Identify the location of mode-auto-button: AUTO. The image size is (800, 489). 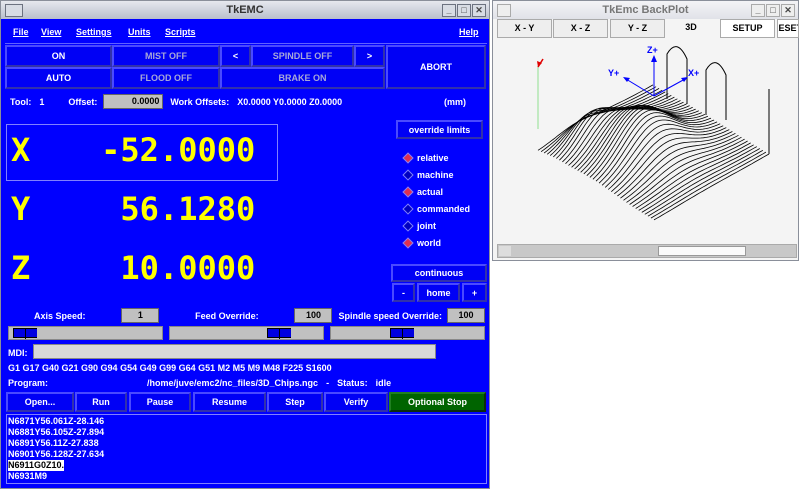
(58, 78).